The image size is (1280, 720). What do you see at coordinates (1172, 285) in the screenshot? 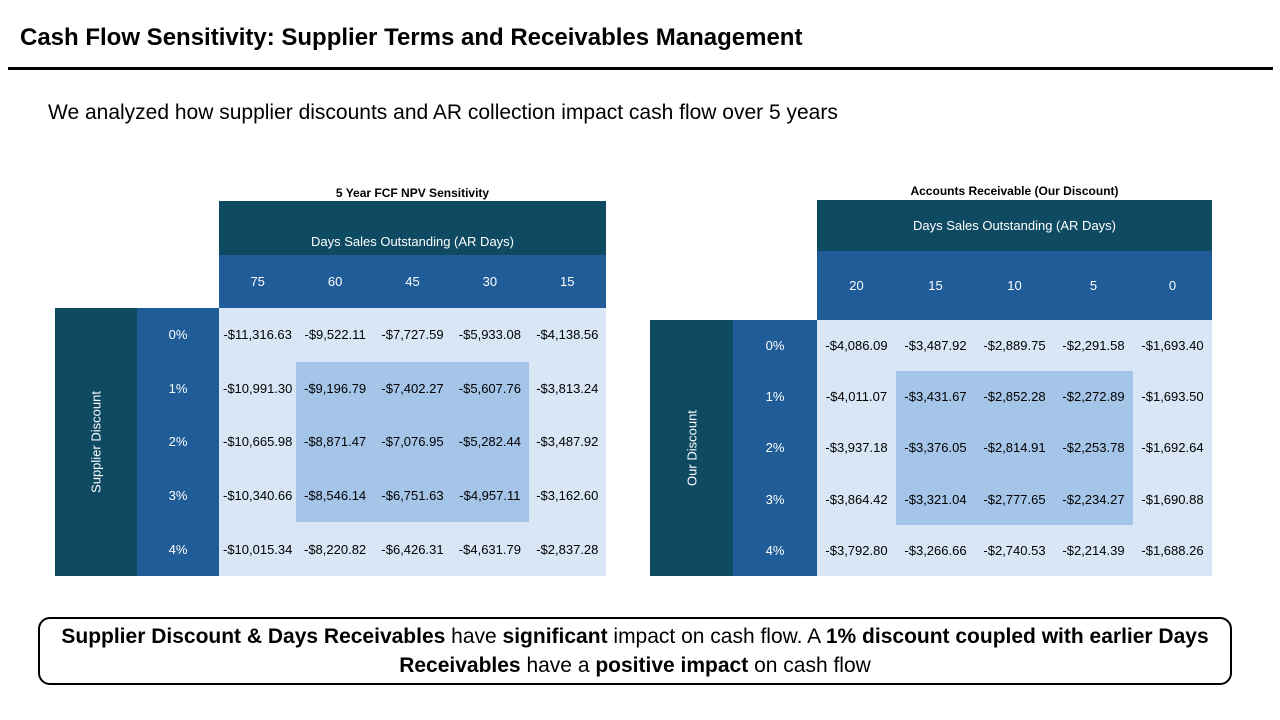
I see `column-header: 0` at bounding box center [1172, 285].